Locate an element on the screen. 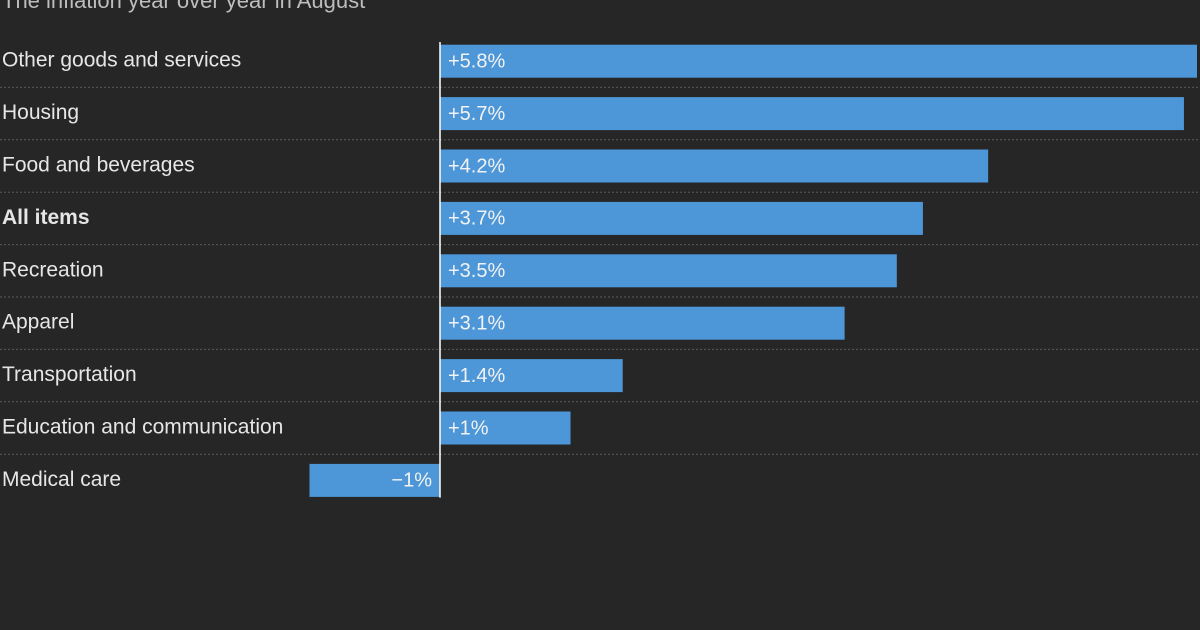 The width and height of the screenshot is (1200, 630). category-label: Transportation is located at coordinates (69, 374).